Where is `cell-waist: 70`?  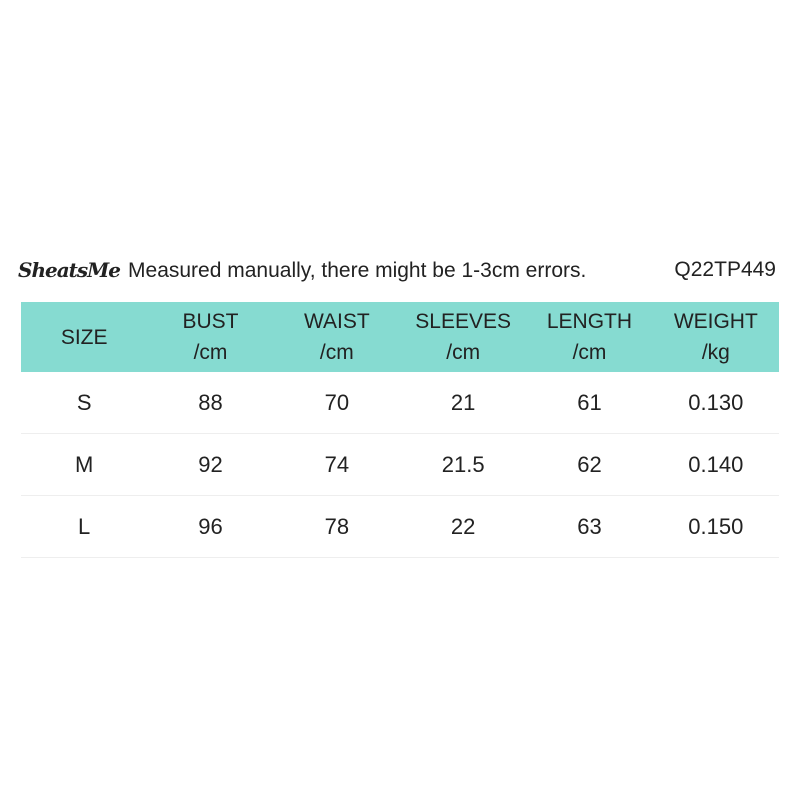
cell-waist: 70 is located at coordinates (336, 403).